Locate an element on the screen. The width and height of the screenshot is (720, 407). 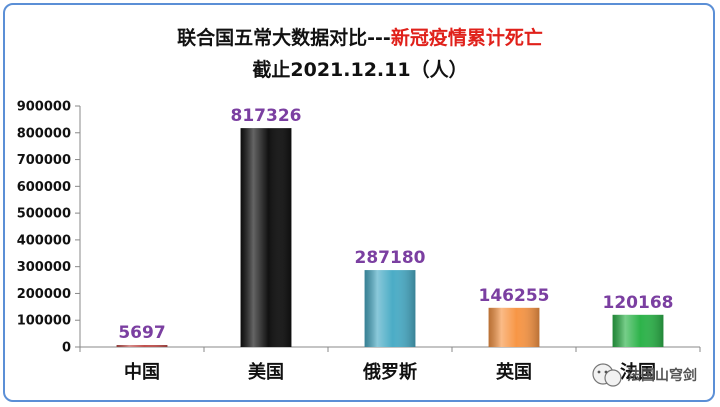
category-label: 俄罗斯 is located at coordinates (389, 372).